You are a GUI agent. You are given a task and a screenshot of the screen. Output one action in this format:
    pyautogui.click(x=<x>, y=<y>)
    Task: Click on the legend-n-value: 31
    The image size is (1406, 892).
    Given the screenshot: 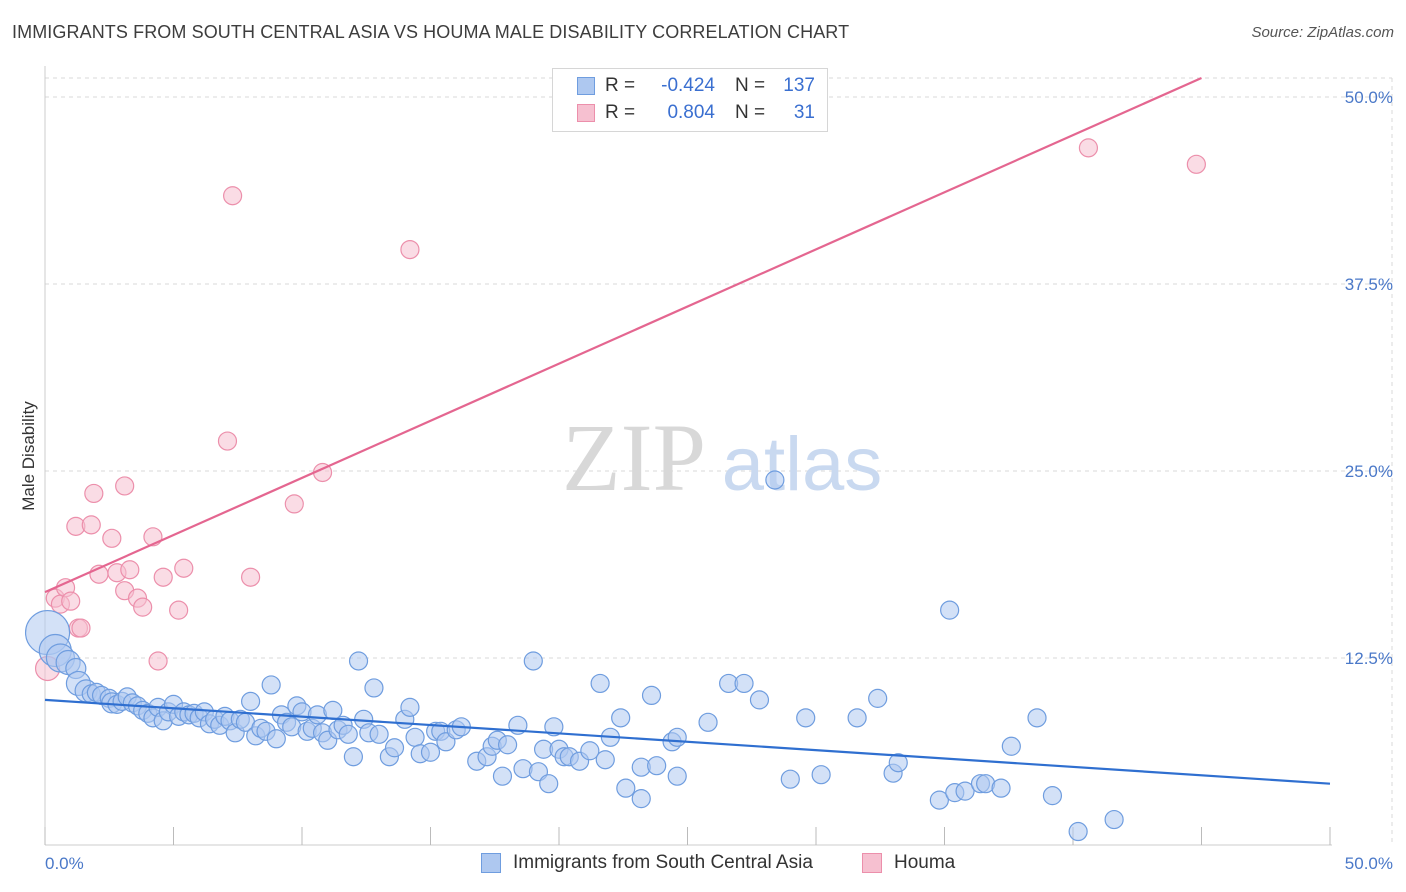 What is the action you would take?
    pyautogui.click(x=804, y=112)
    